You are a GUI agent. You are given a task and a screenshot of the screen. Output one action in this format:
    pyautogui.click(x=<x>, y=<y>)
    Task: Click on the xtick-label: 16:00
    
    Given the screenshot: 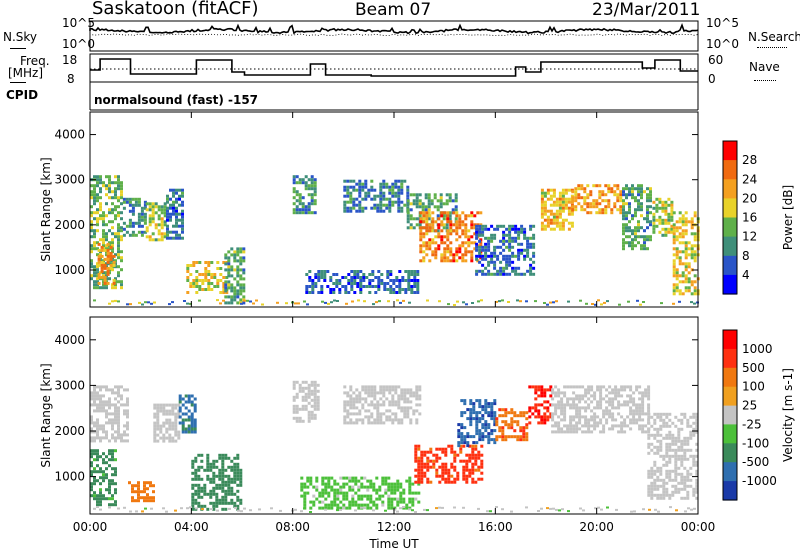 What is the action you would take?
    pyautogui.click(x=495, y=527)
    